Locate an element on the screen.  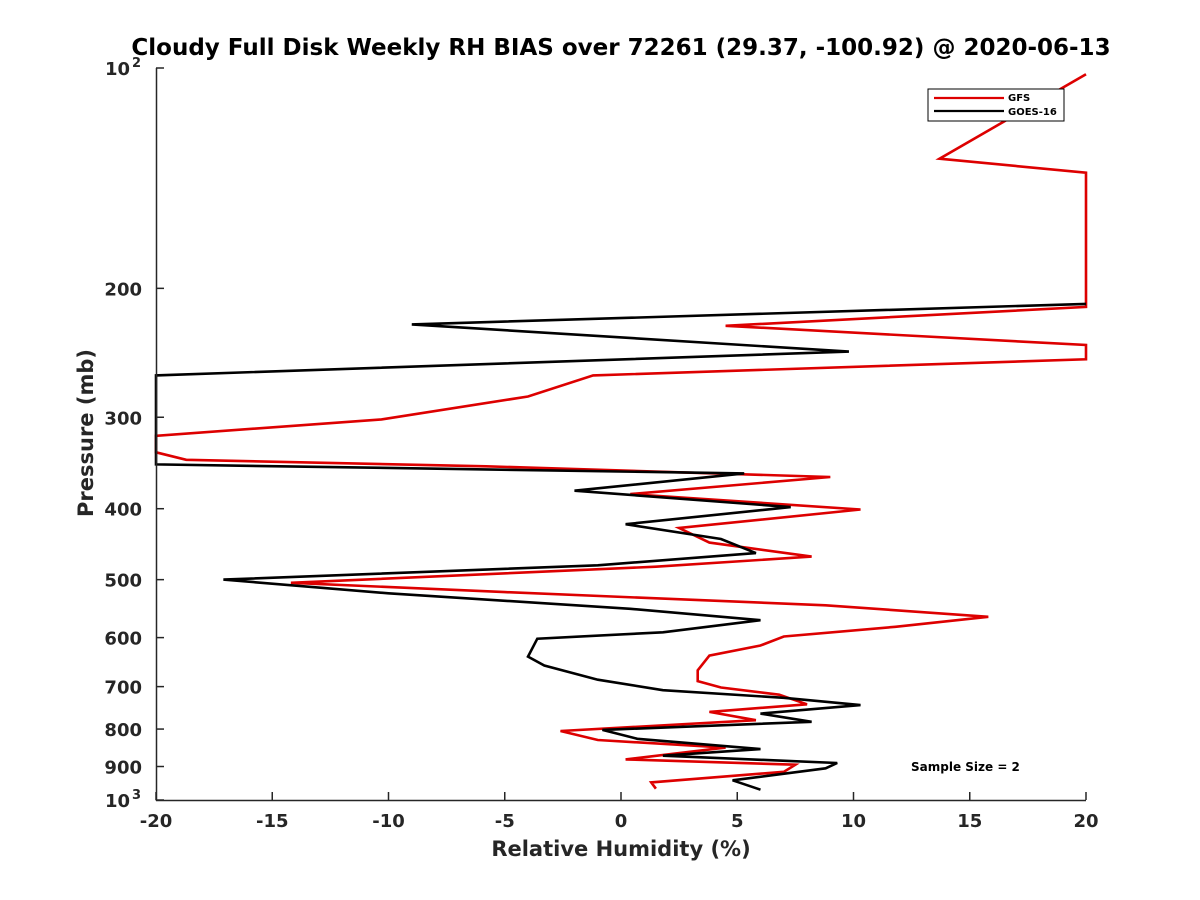
legend: GFS GOES-16 is located at coordinates (996, 105).